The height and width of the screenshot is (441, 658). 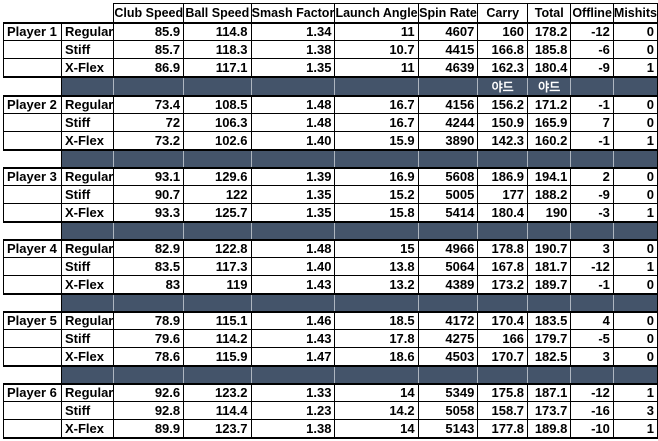 What do you see at coordinates (549, 13) in the screenshot?
I see `column-header-total: Total` at bounding box center [549, 13].